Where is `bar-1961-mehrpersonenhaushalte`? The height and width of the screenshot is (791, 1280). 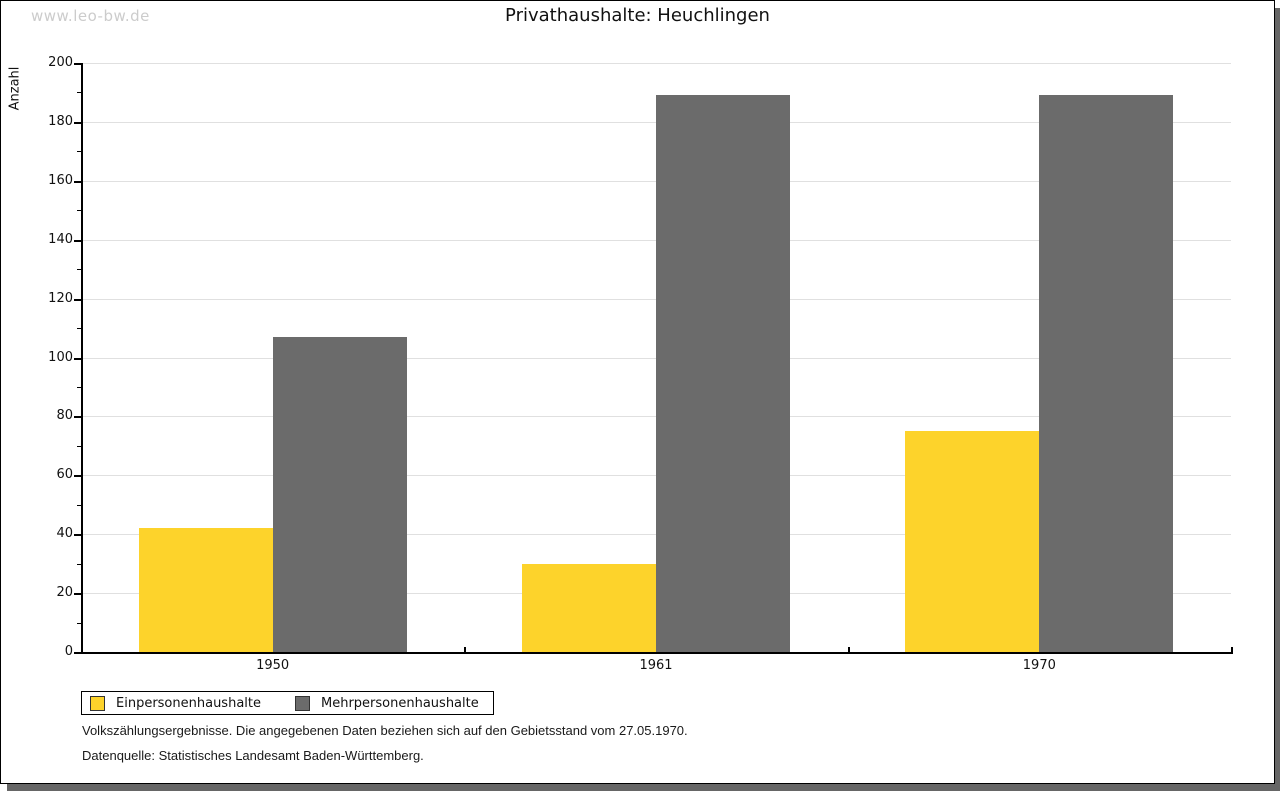 bar-1961-mehrpersonenhaushalte is located at coordinates (723, 373).